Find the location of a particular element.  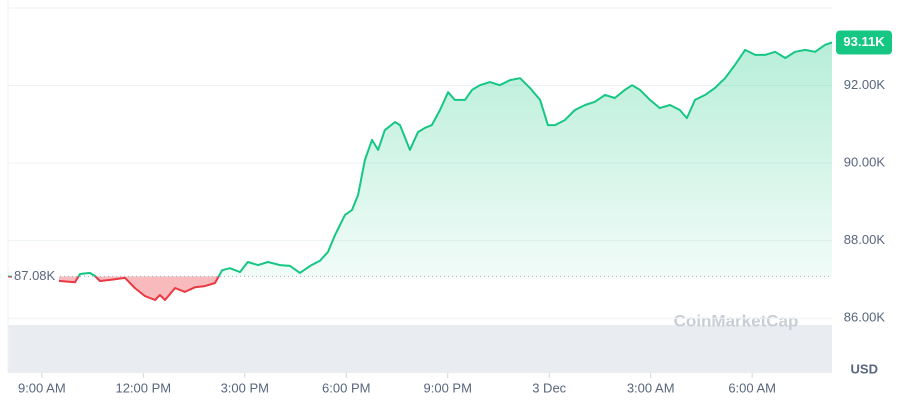

x-tick-label: 3:00 AM is located at coordinates (651, 387).